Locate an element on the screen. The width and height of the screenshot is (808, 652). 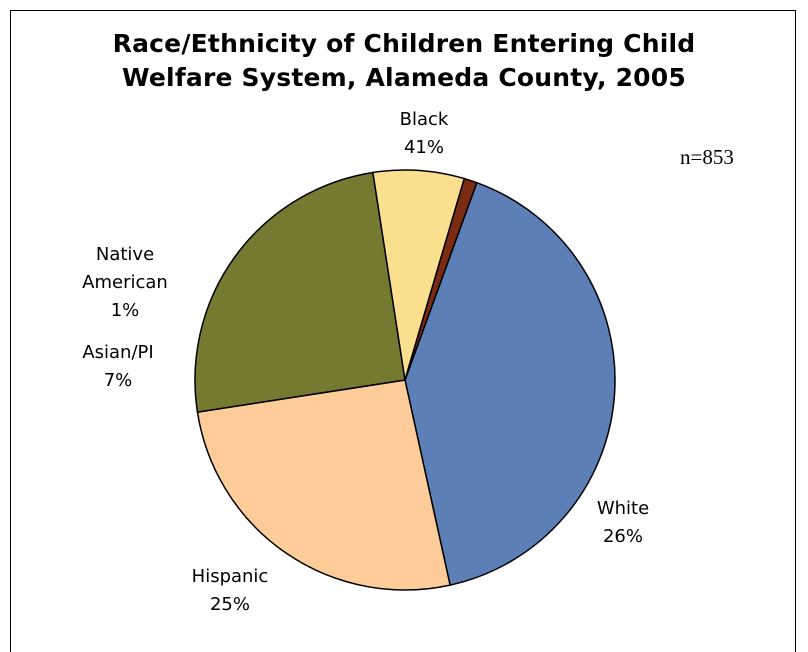
chart-title-line-2: Welfare System, Alameda County, 2005 is located at coordinates (404, 77).